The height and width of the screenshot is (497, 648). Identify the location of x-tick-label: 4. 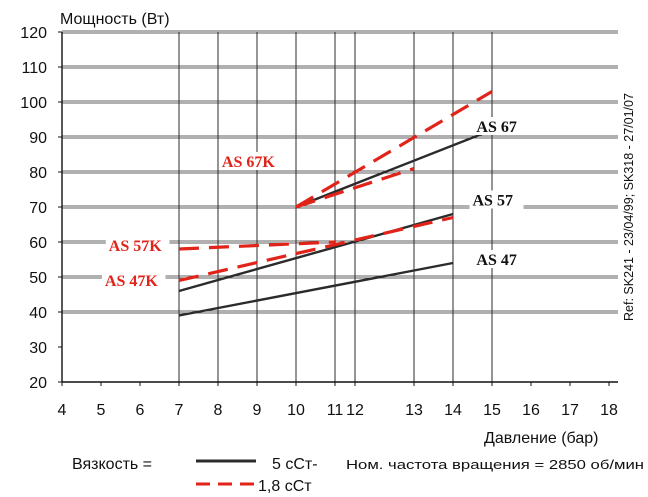
(62, 410).